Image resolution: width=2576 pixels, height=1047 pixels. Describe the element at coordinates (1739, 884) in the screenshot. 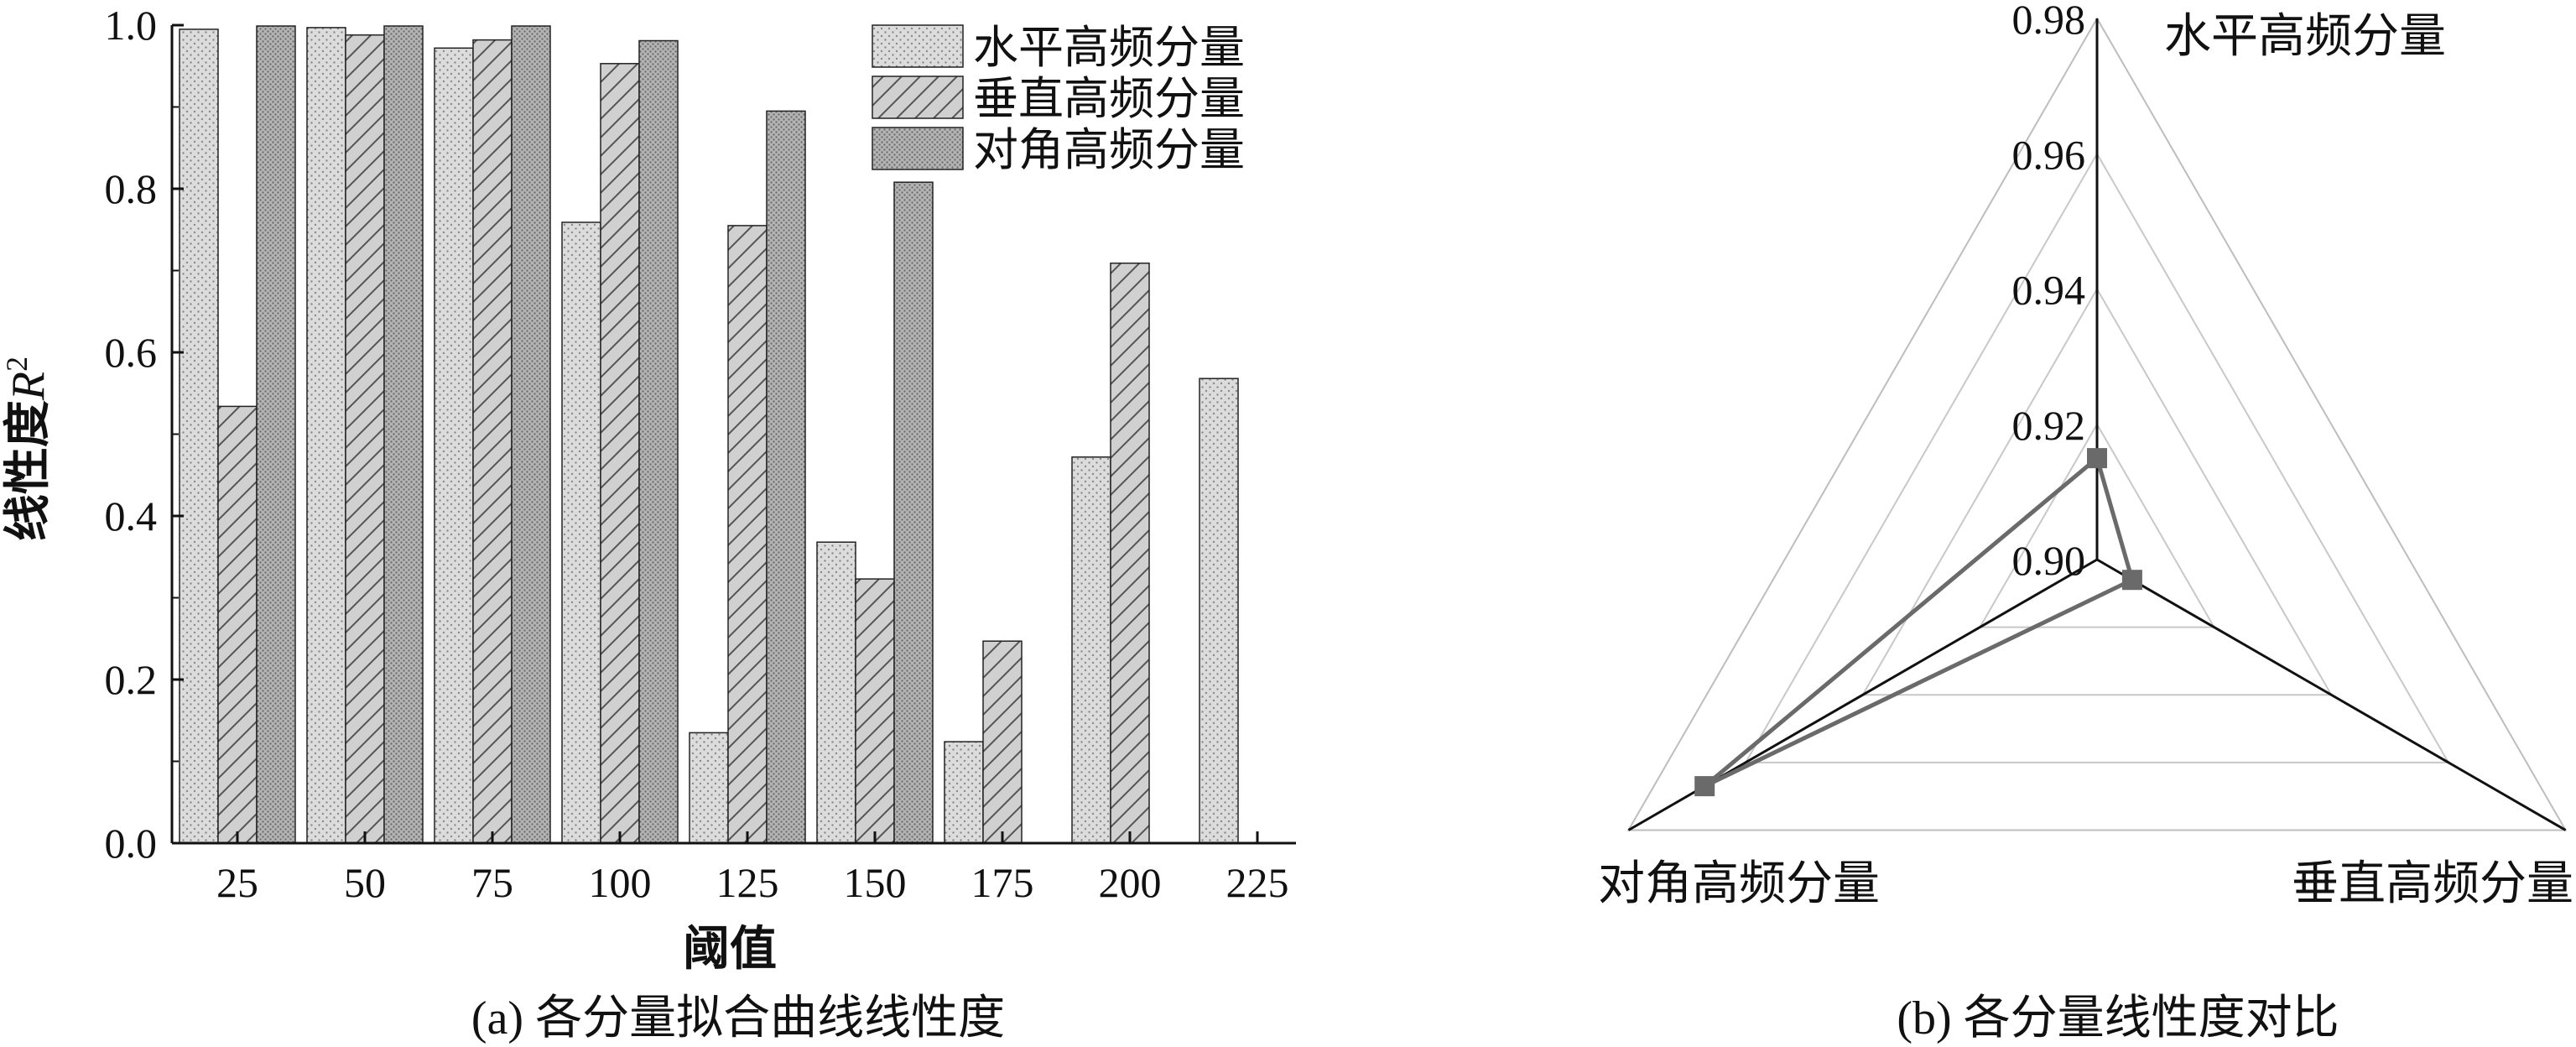

I see `radar-axis-label-diagonal: 对角高频分量` at that location.